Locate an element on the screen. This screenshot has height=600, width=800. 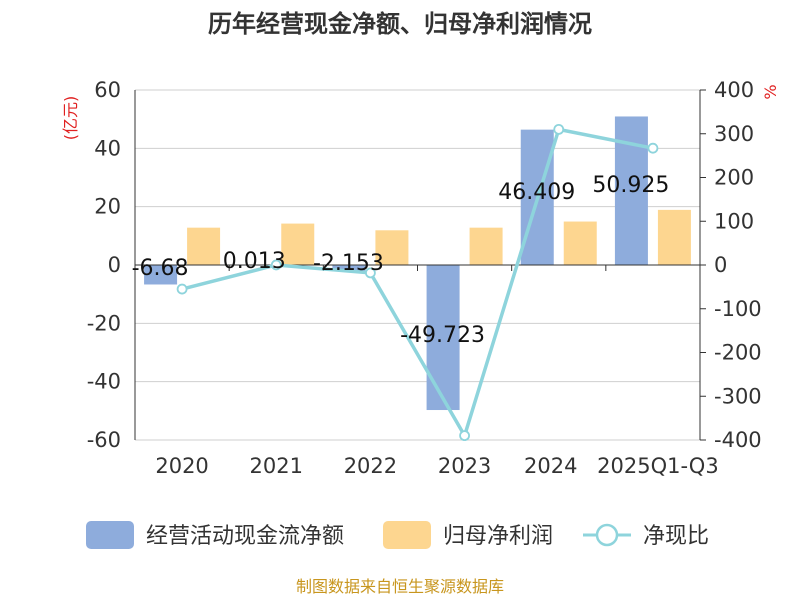
right-tick-label: 100 is located at coordinates (734, 221).